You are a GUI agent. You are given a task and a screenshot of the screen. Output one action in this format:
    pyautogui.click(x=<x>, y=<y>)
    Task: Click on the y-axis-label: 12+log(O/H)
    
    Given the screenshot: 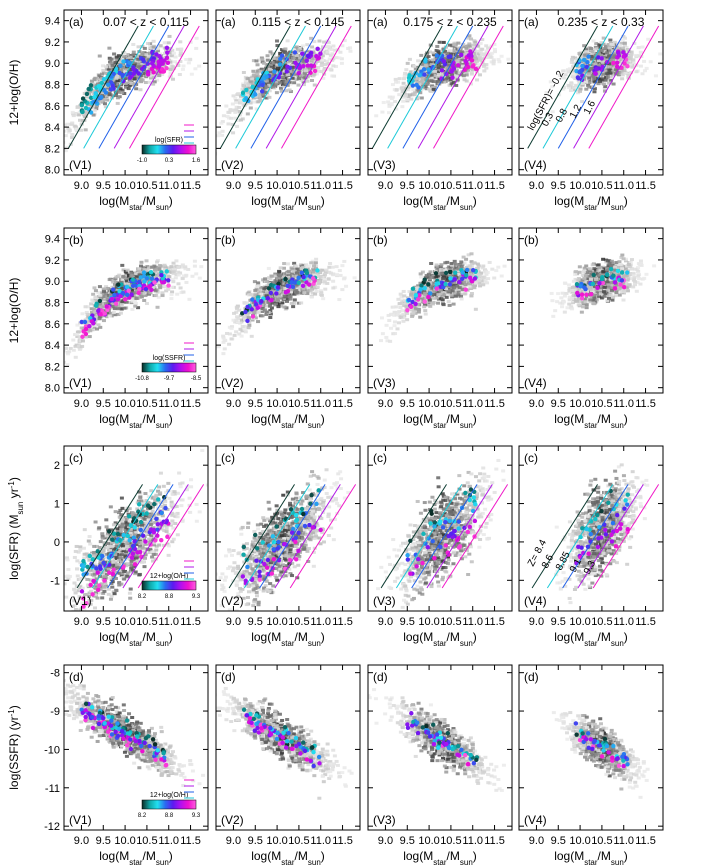 What is the action you would take?
    pyautogui.click(x=14, y=93)
    